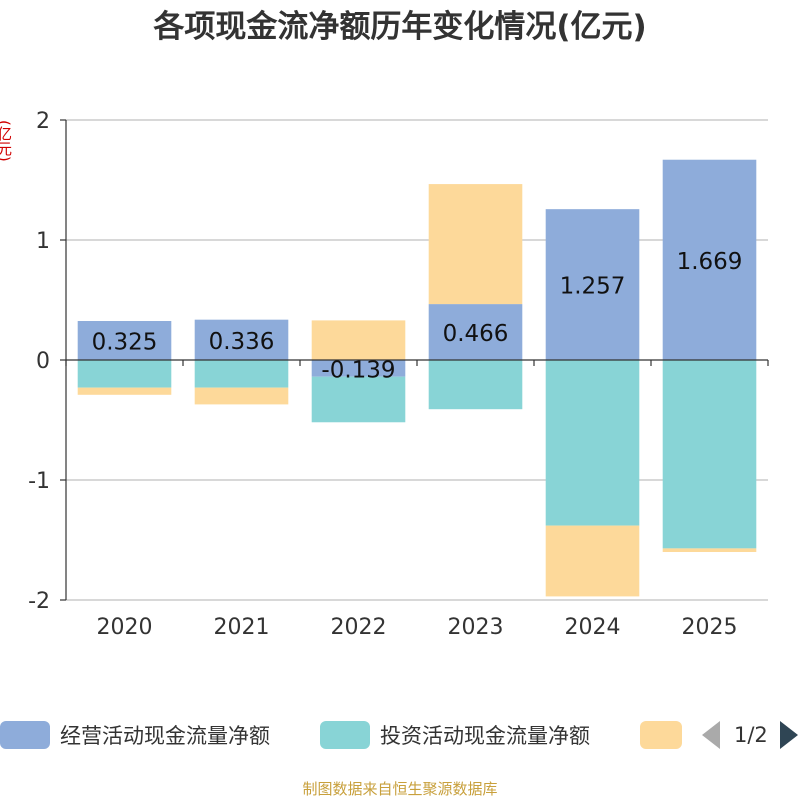  I want to click on bar-s0-2022, so click(358, 368).